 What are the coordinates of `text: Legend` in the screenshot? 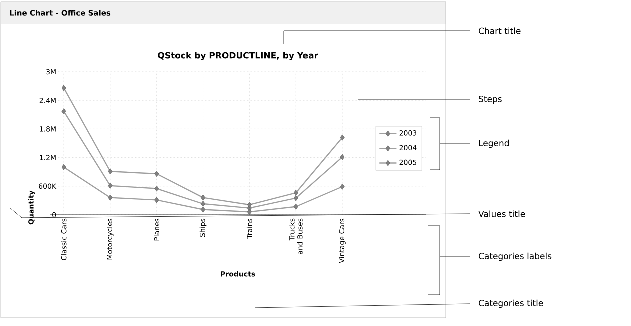 It's located at (494, 144).